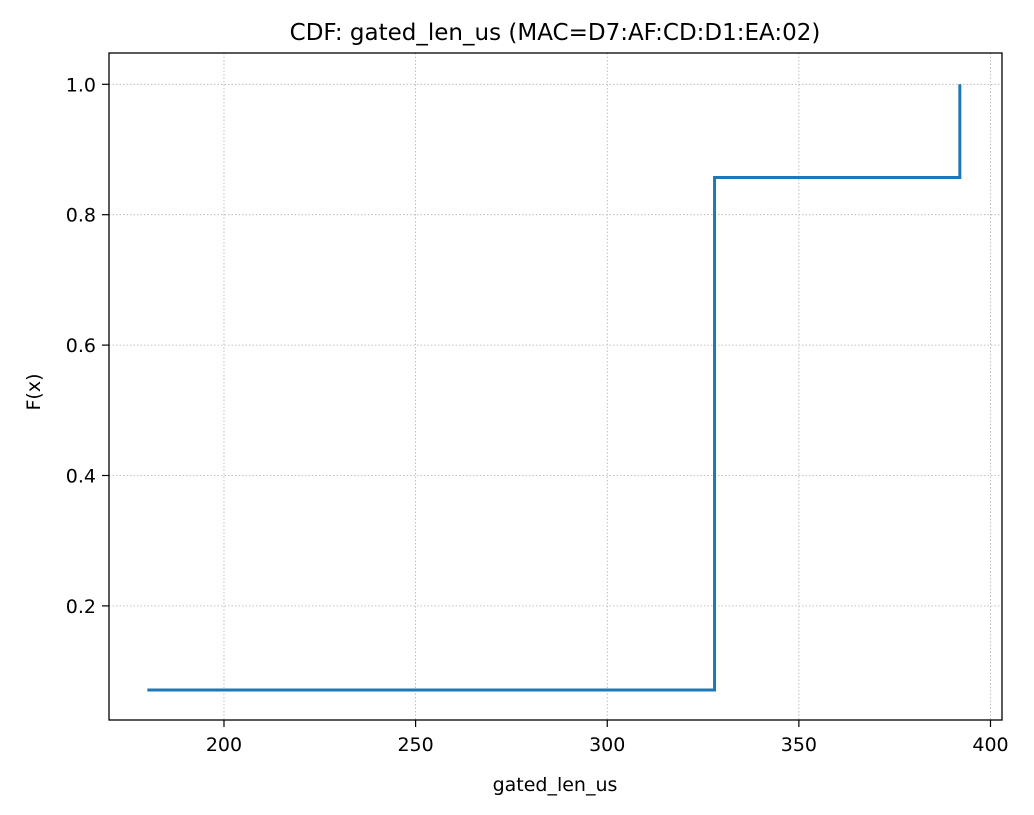  I want to click on x-tick-label: 400, so click(990, 745).